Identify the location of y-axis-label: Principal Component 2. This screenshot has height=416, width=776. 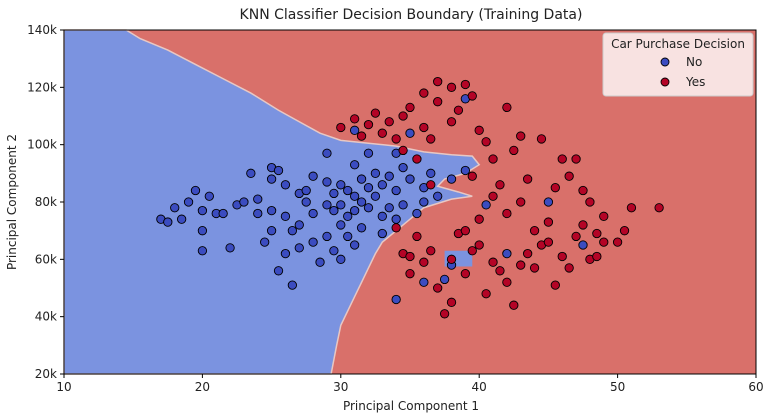
(12, 202).